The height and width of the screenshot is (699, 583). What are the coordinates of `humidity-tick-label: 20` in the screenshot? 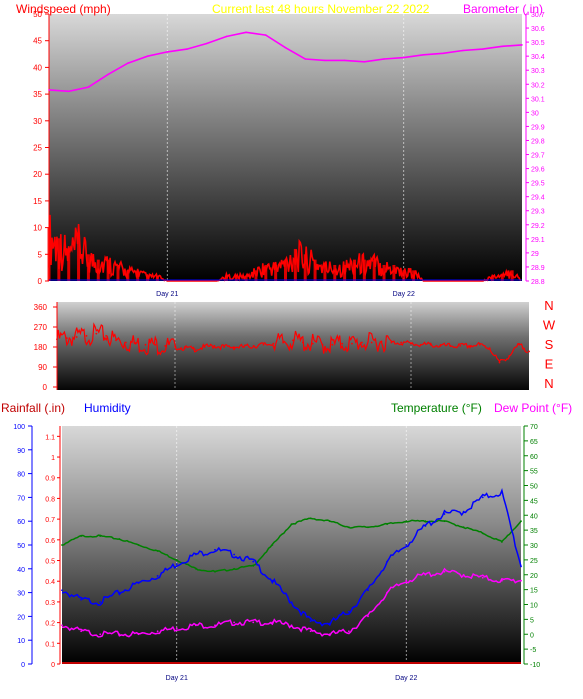 It's located at (21, 617).